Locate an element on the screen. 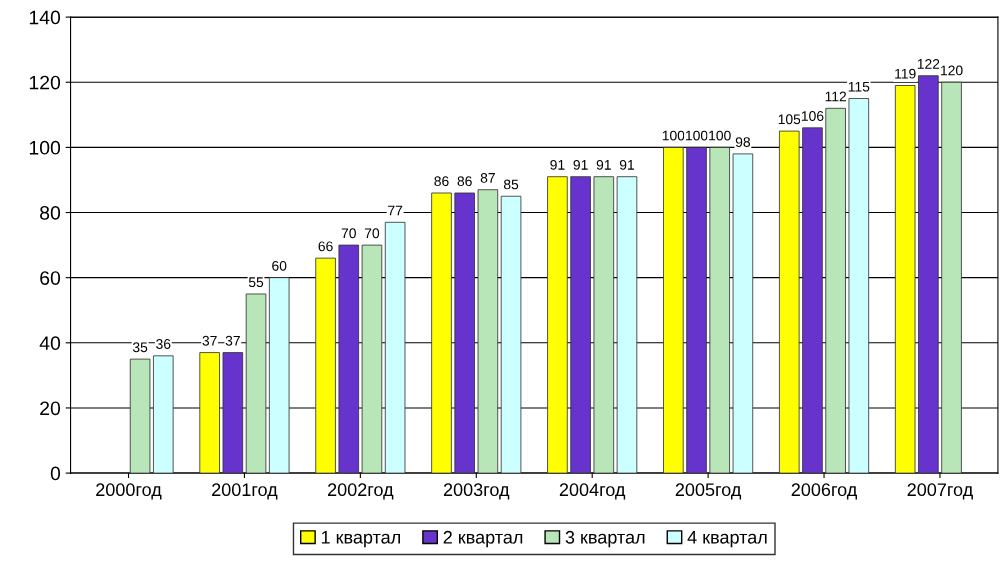 The image size is (1008, 570). y-tick-label: 0 is located at coordinates (55, 473).